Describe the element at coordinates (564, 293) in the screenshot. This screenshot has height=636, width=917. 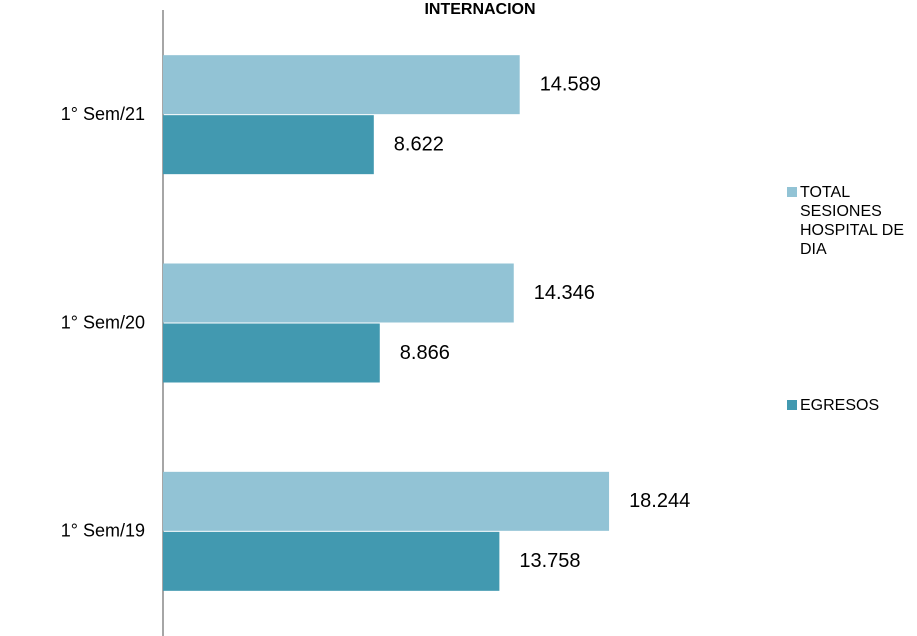
I see `value-label: 14.346` at that location.